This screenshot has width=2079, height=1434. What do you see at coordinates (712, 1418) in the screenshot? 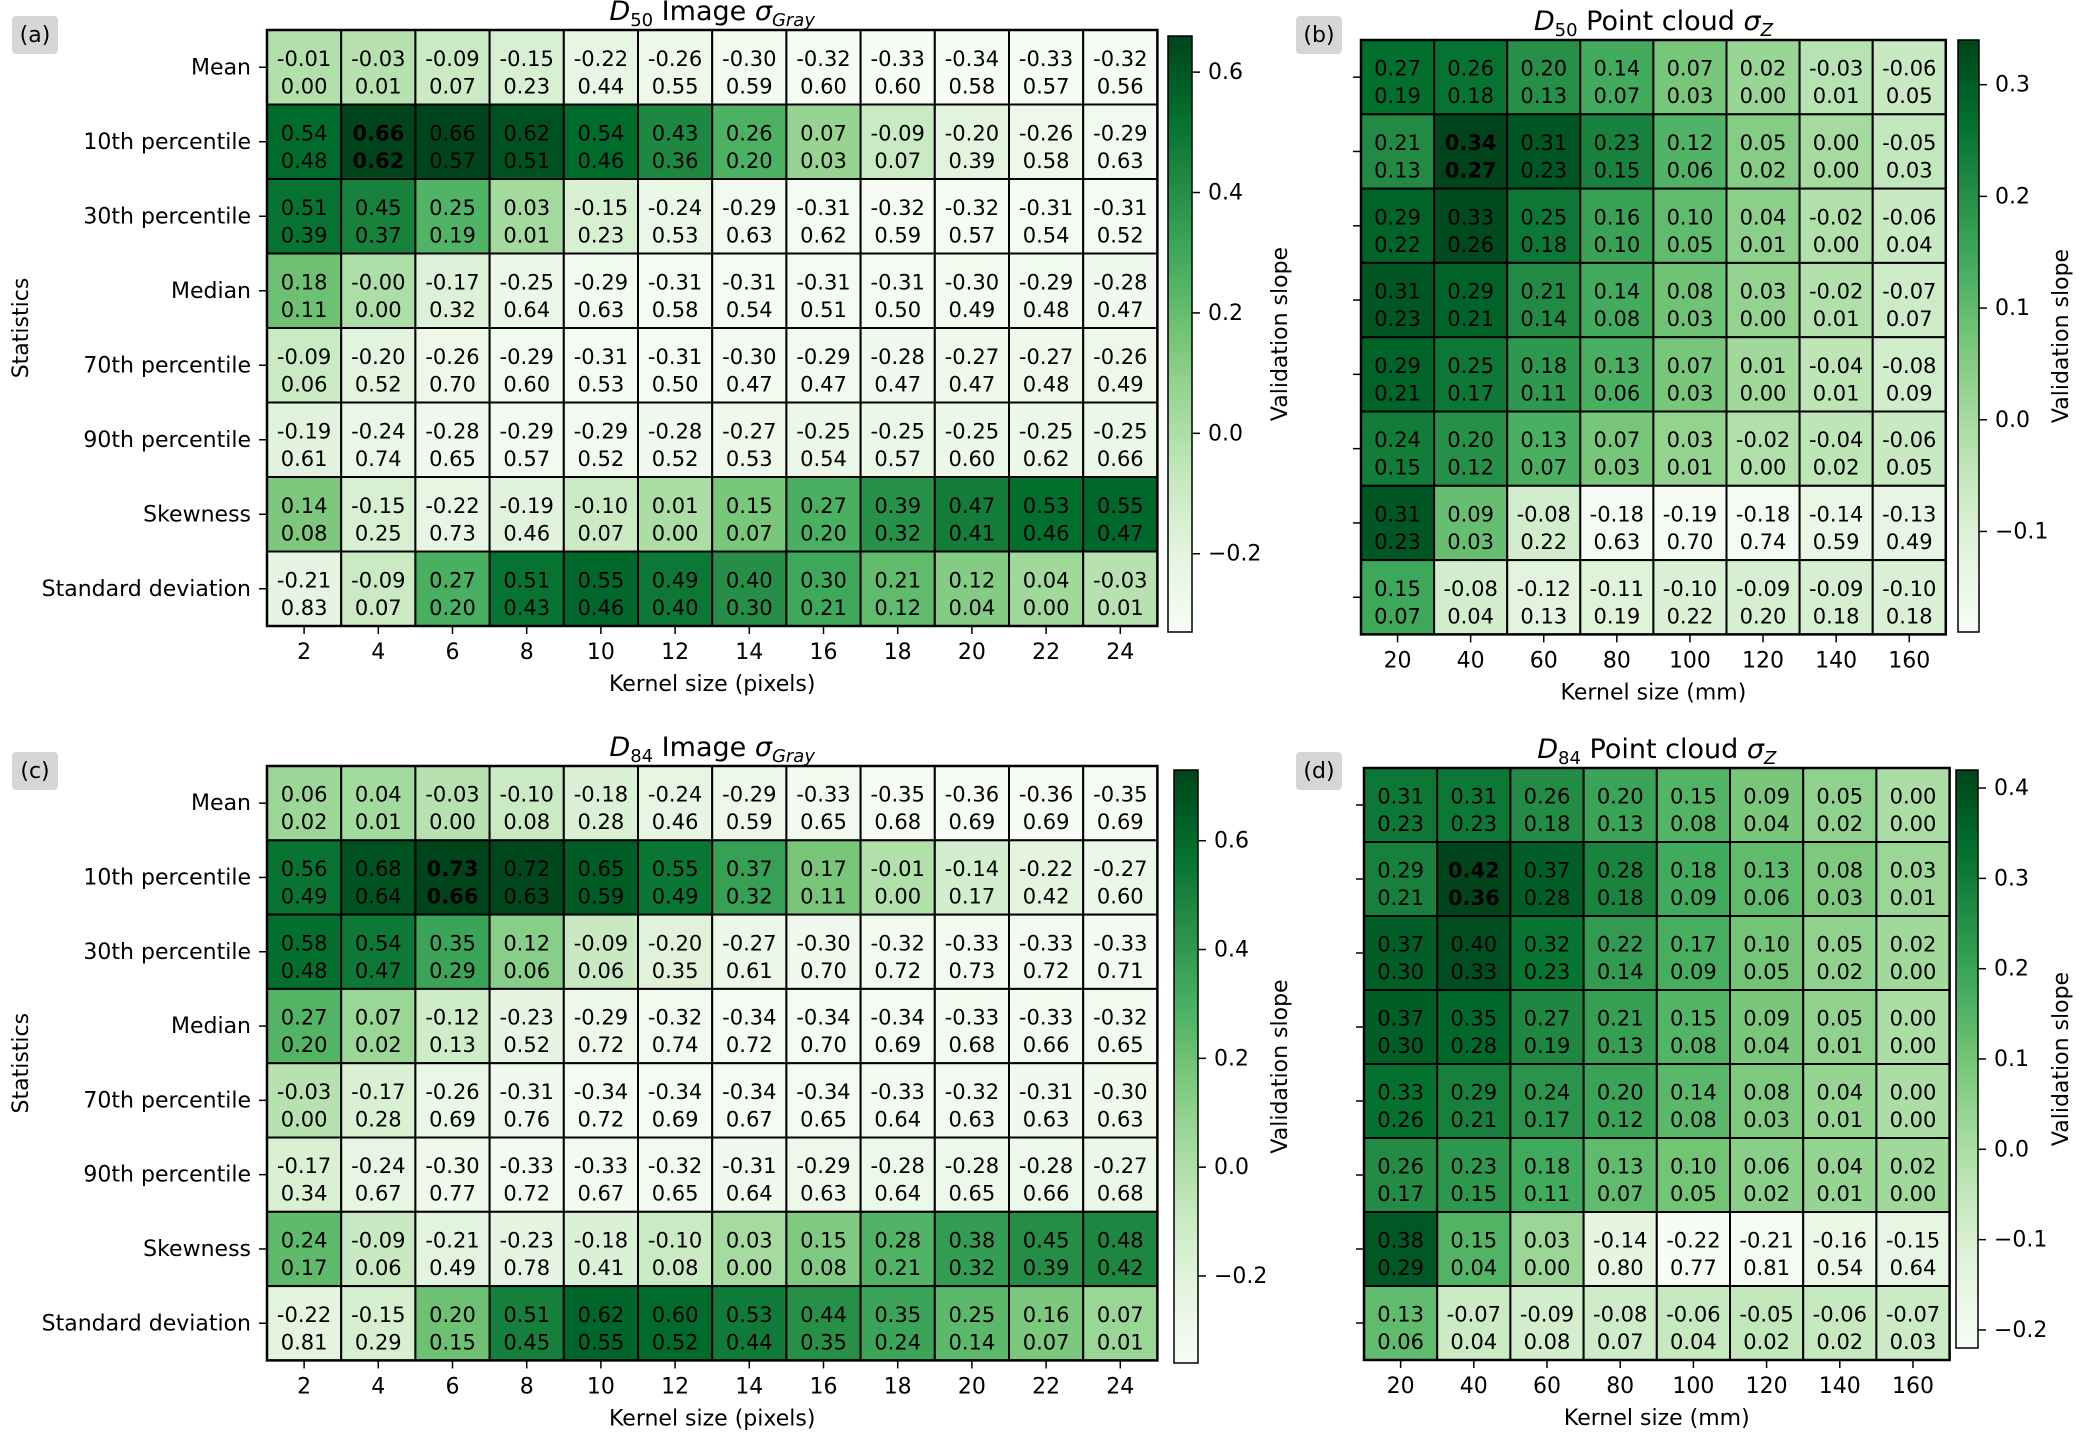
I see `x-axis-label: Kernel size (pixels)` at bounding box center [712, 1418].